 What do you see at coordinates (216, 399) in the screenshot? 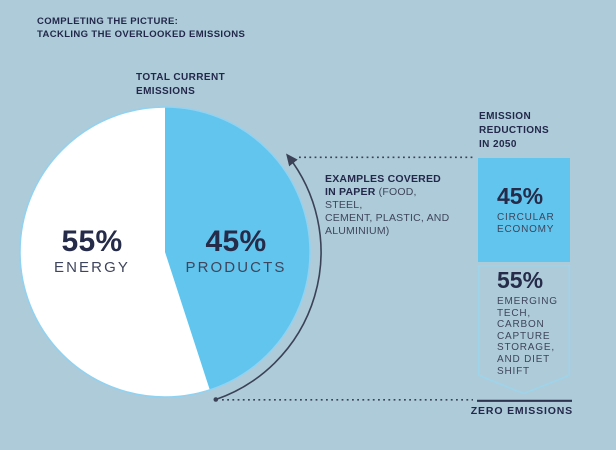
I see `arc-start-dot` at bounding box center [216, 399].